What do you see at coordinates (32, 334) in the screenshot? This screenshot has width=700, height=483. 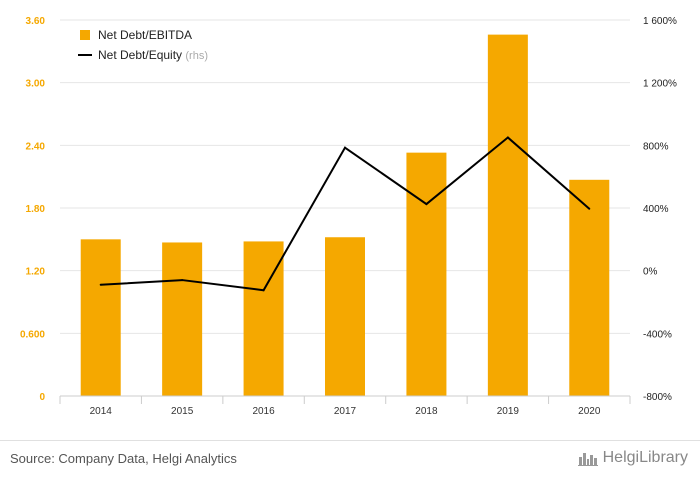 I see `left-tick-label: 0.600` at bounding box center [32, 334].